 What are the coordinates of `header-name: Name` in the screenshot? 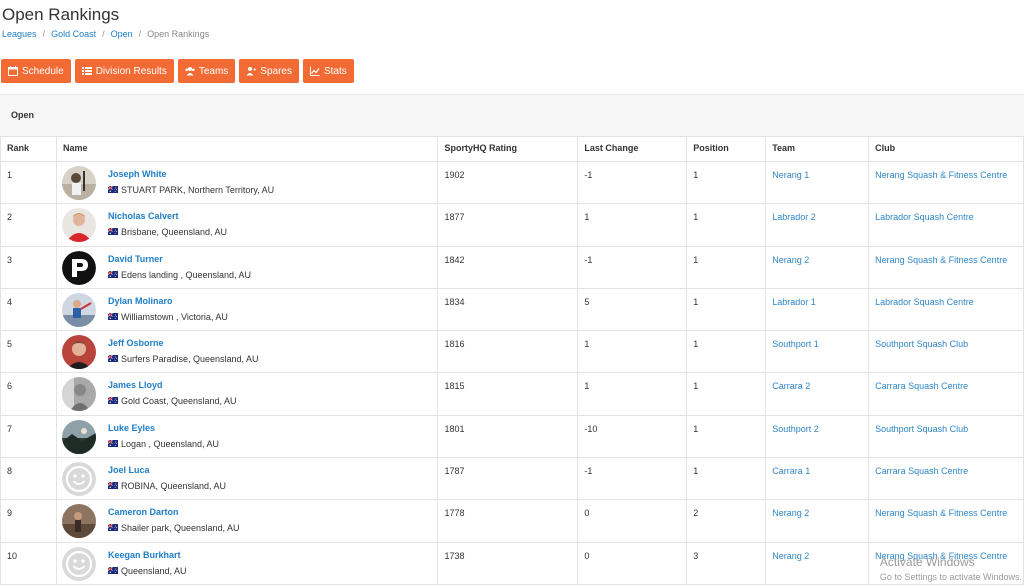 It's located at (247, 149).